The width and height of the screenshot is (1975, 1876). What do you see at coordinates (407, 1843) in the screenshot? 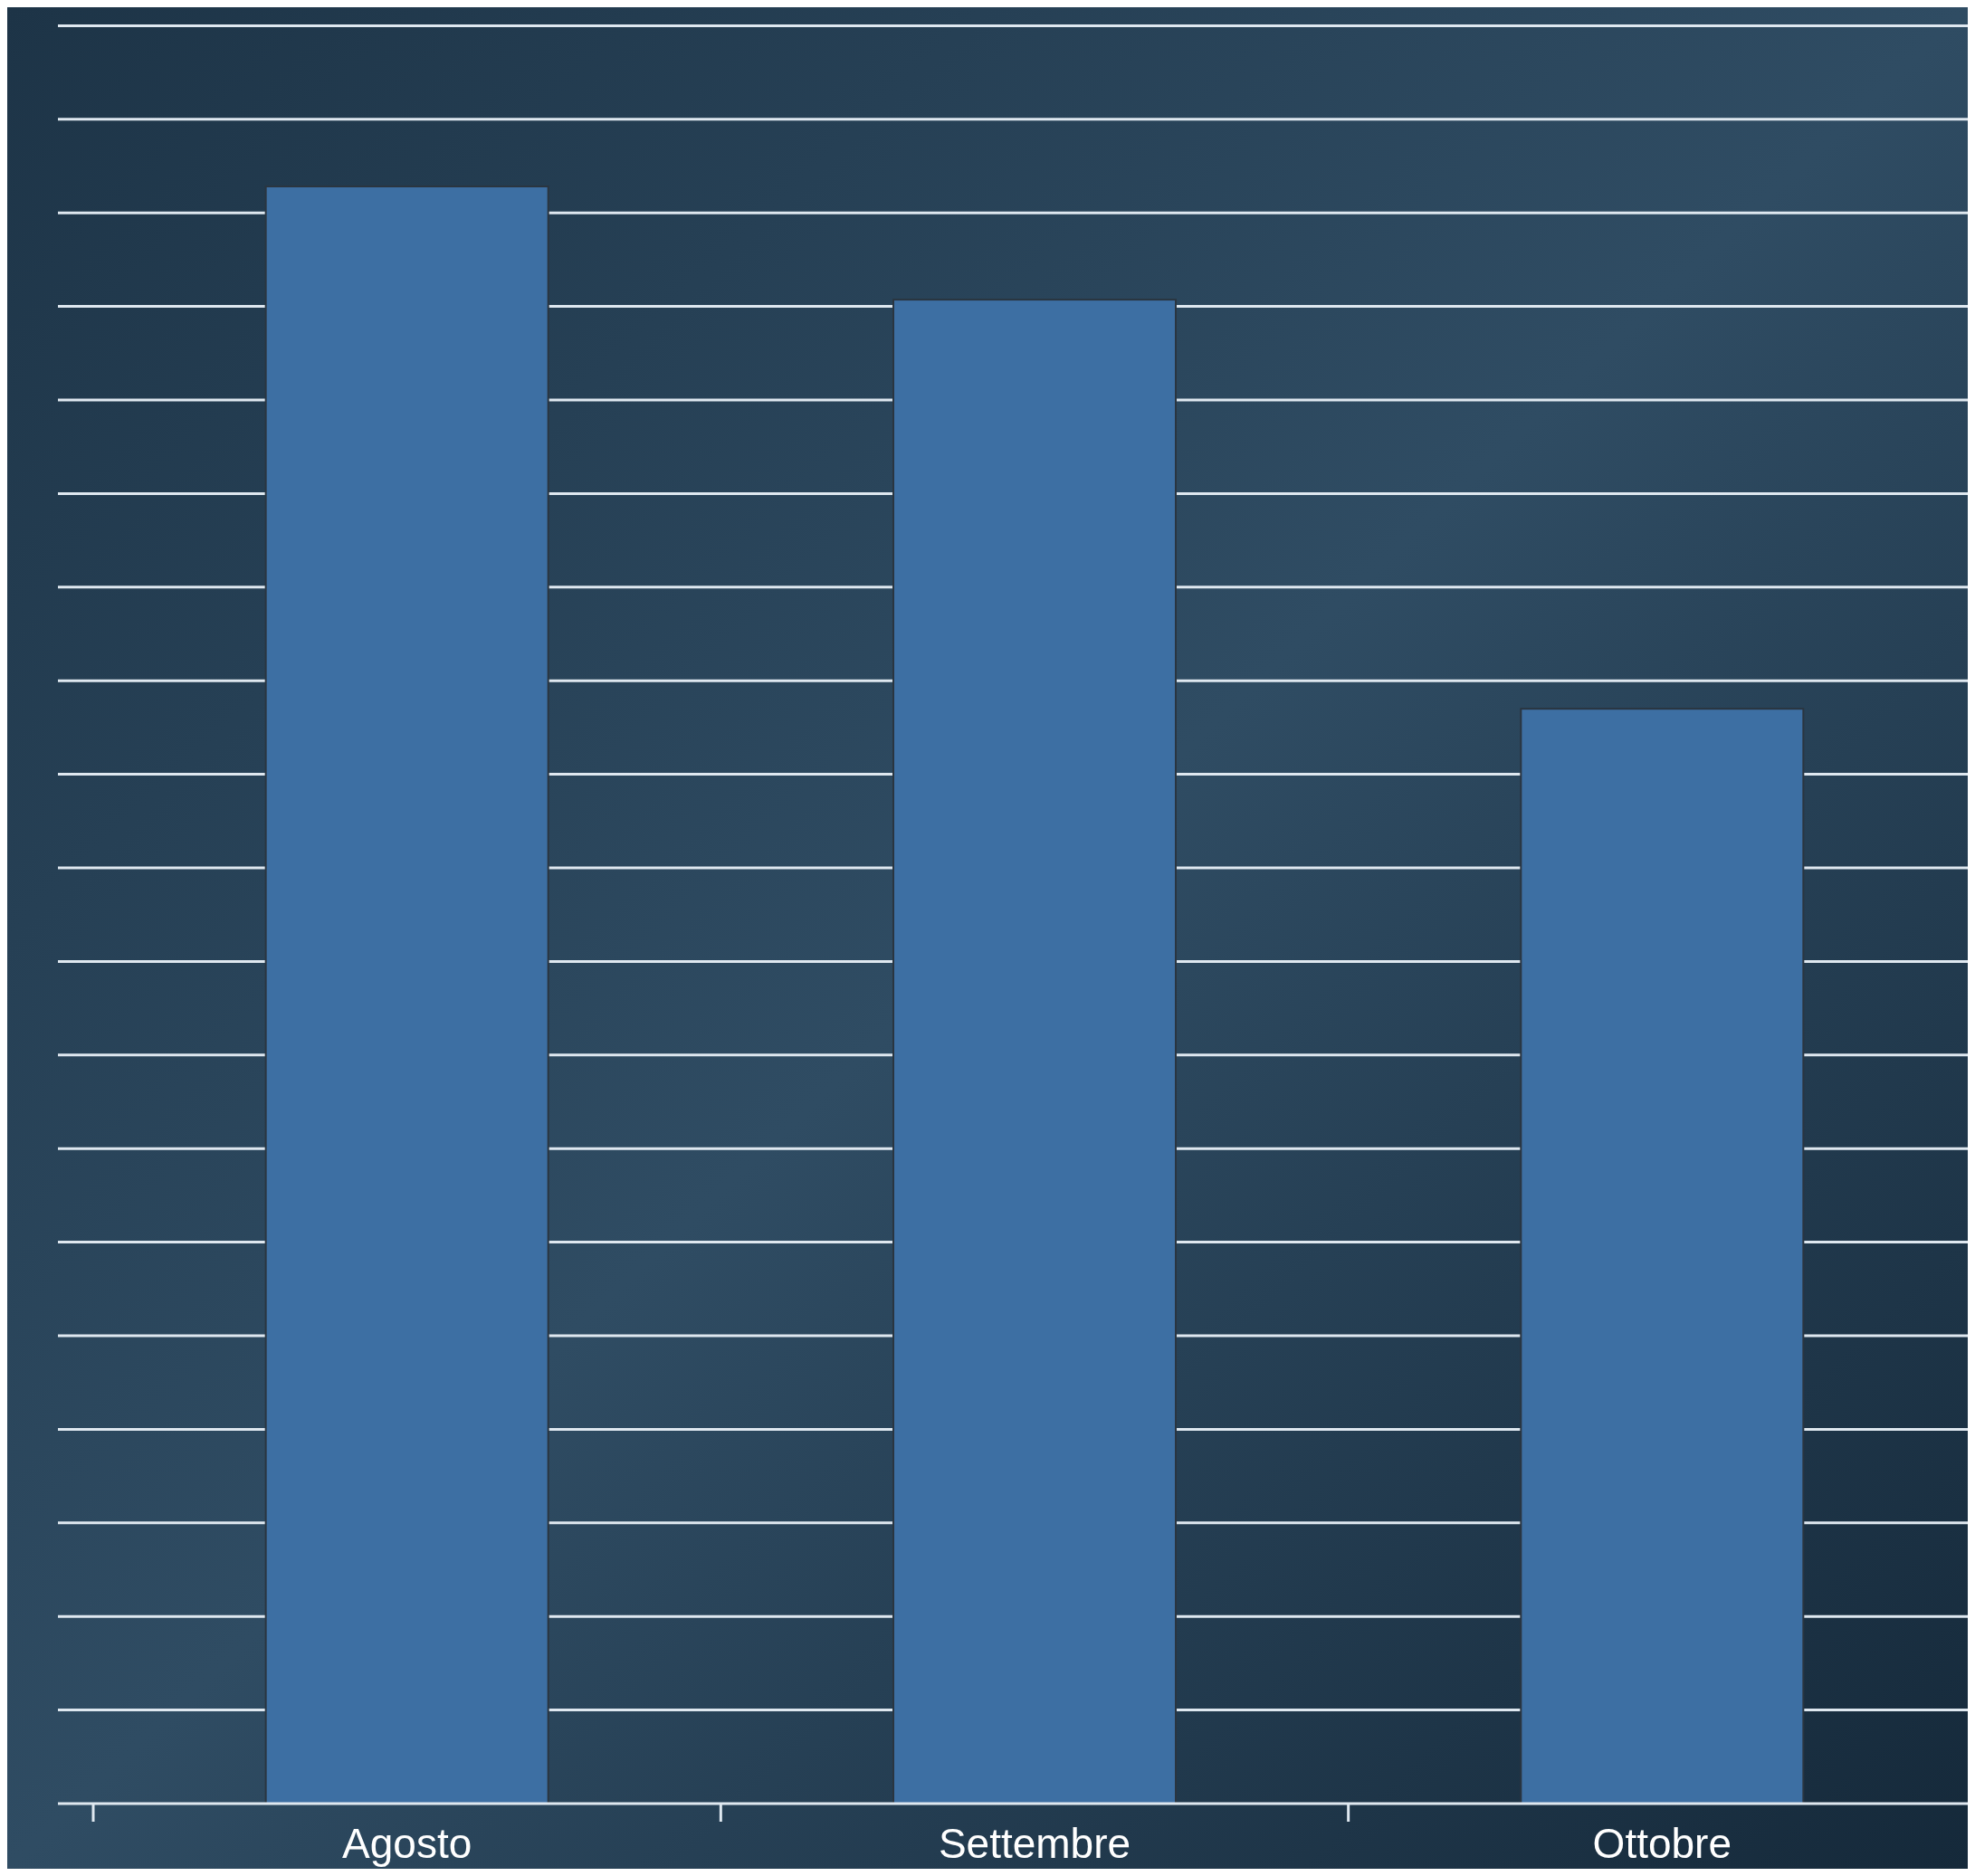
I see `x-tick-label: Agosto` at bounding box center [407, 1843].